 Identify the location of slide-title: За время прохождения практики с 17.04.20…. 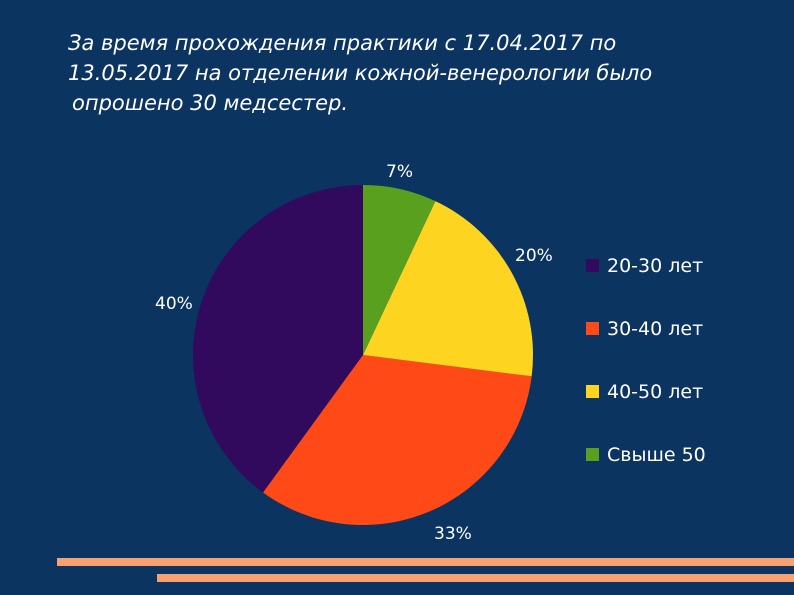
(413, 73).